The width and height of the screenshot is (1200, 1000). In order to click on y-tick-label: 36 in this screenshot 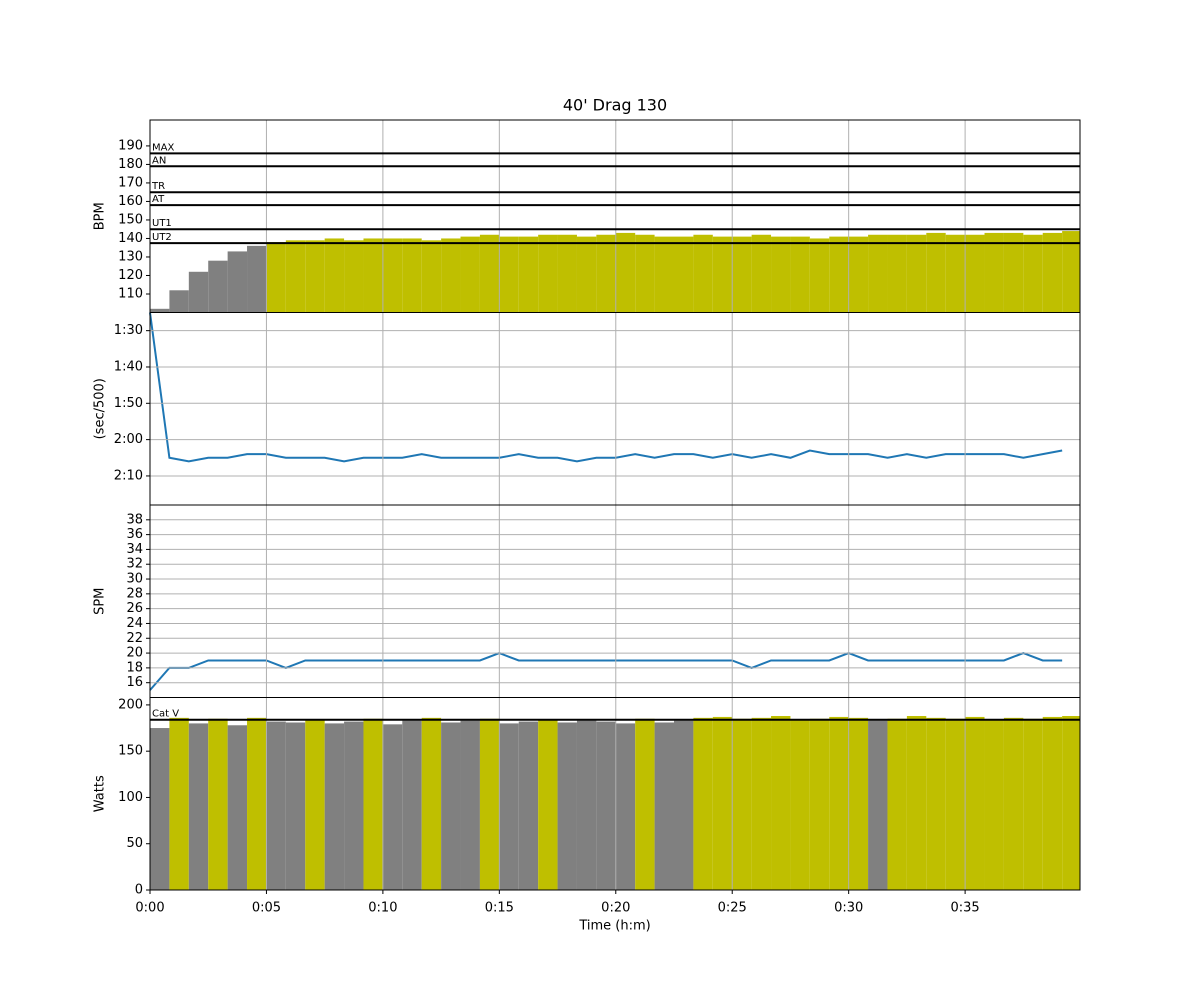, I will do `click(134, 534)`.